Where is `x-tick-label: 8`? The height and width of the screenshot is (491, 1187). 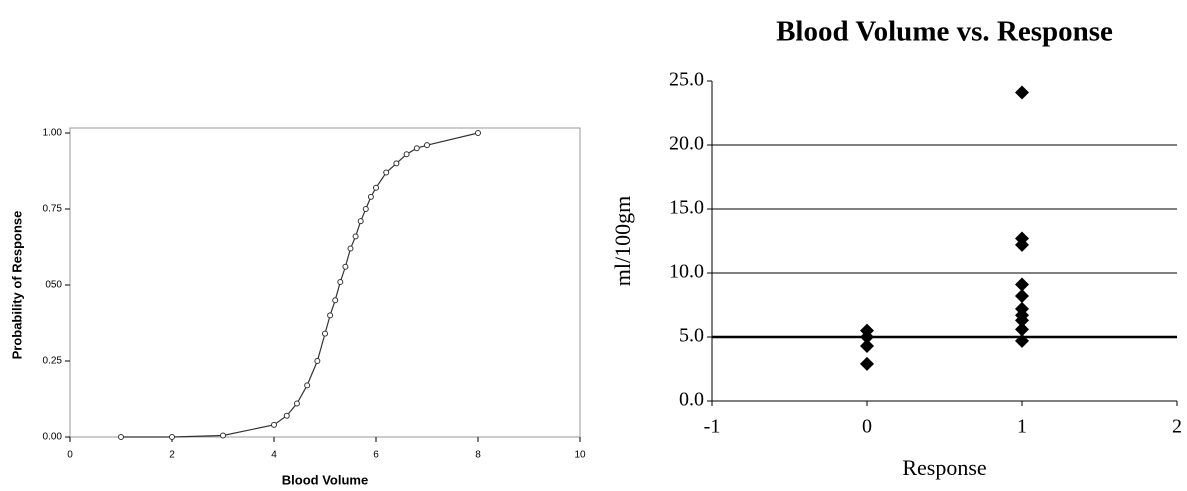
x-tick-label: 8 is located at coordinates (478, 455).